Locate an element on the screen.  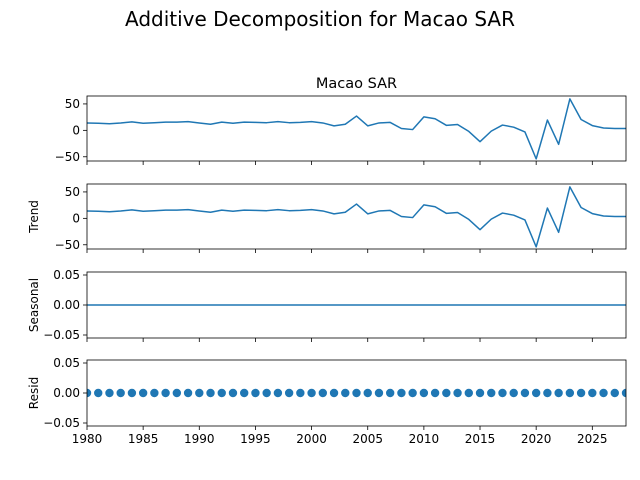
trend-ytick-label: 0 is located at coordinates (76, 218).